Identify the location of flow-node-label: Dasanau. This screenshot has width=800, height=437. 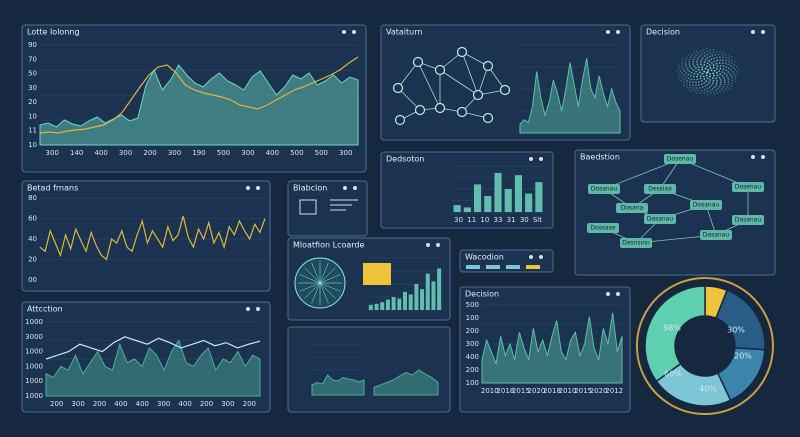
(716, 235).